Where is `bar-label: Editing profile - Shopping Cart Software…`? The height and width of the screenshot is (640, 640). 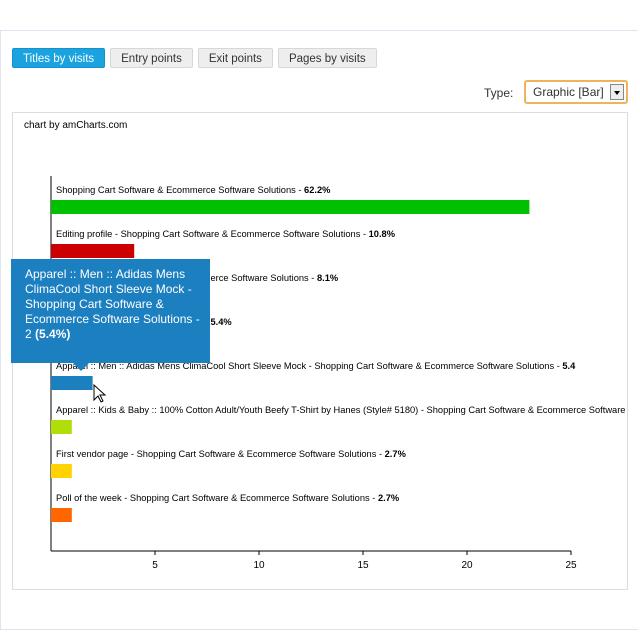
bar-label: Editing profile - Shopping Cart Software… is located at coordinates (226, 234).